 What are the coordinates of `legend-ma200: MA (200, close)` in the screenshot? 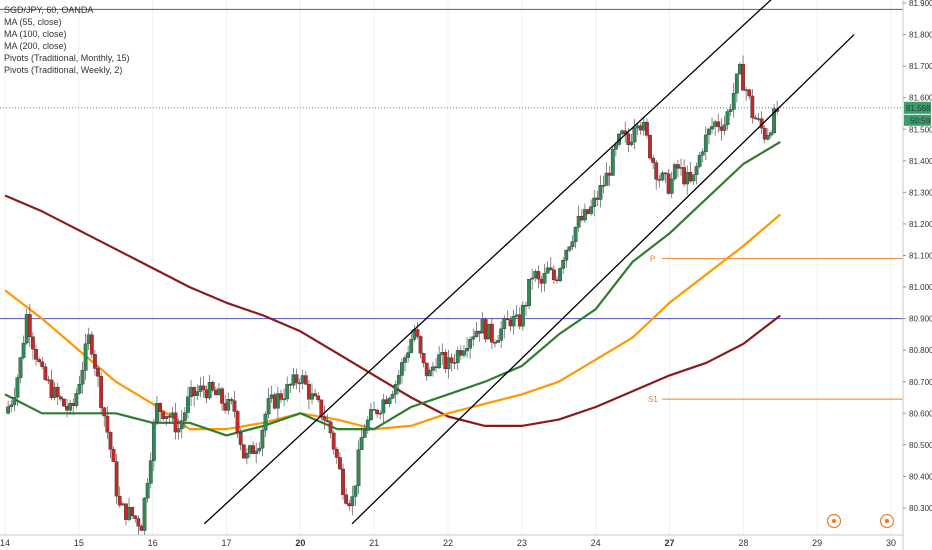 It's located at (35, 46).